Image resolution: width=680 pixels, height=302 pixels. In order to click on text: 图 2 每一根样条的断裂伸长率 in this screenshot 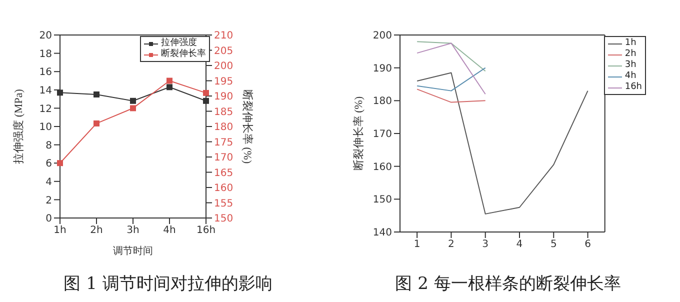, I will do `click(508, 284)`.